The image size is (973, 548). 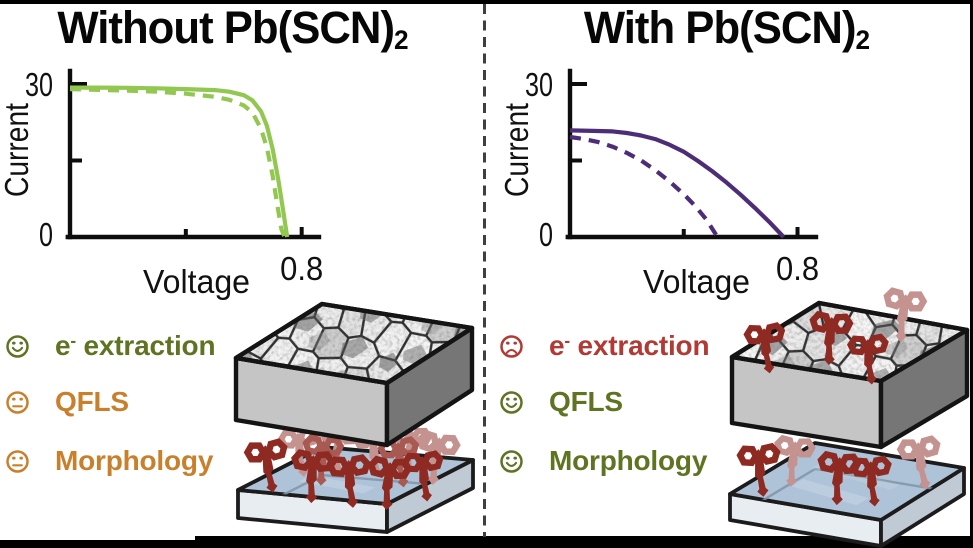 I want to click on top-border, so click(x=486, y=2).